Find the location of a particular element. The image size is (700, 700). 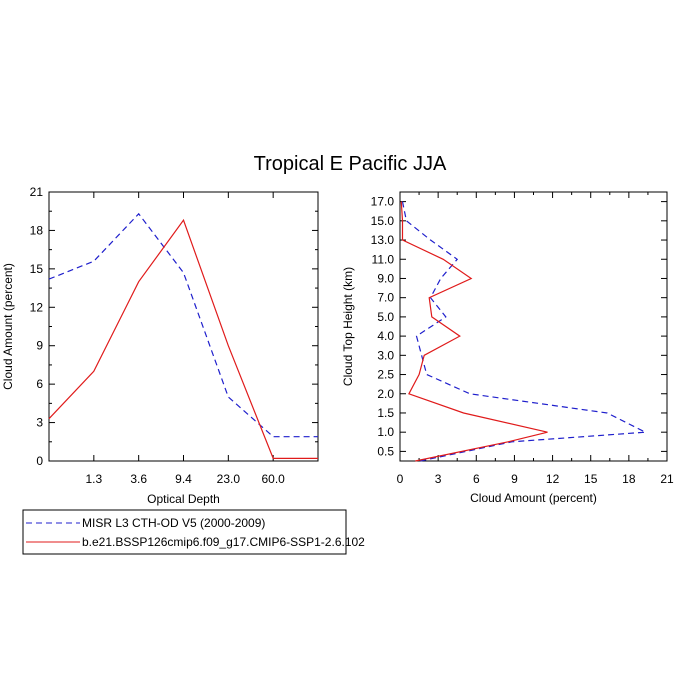

left-ytick-label: 6 is located at coordinates (39, 384).